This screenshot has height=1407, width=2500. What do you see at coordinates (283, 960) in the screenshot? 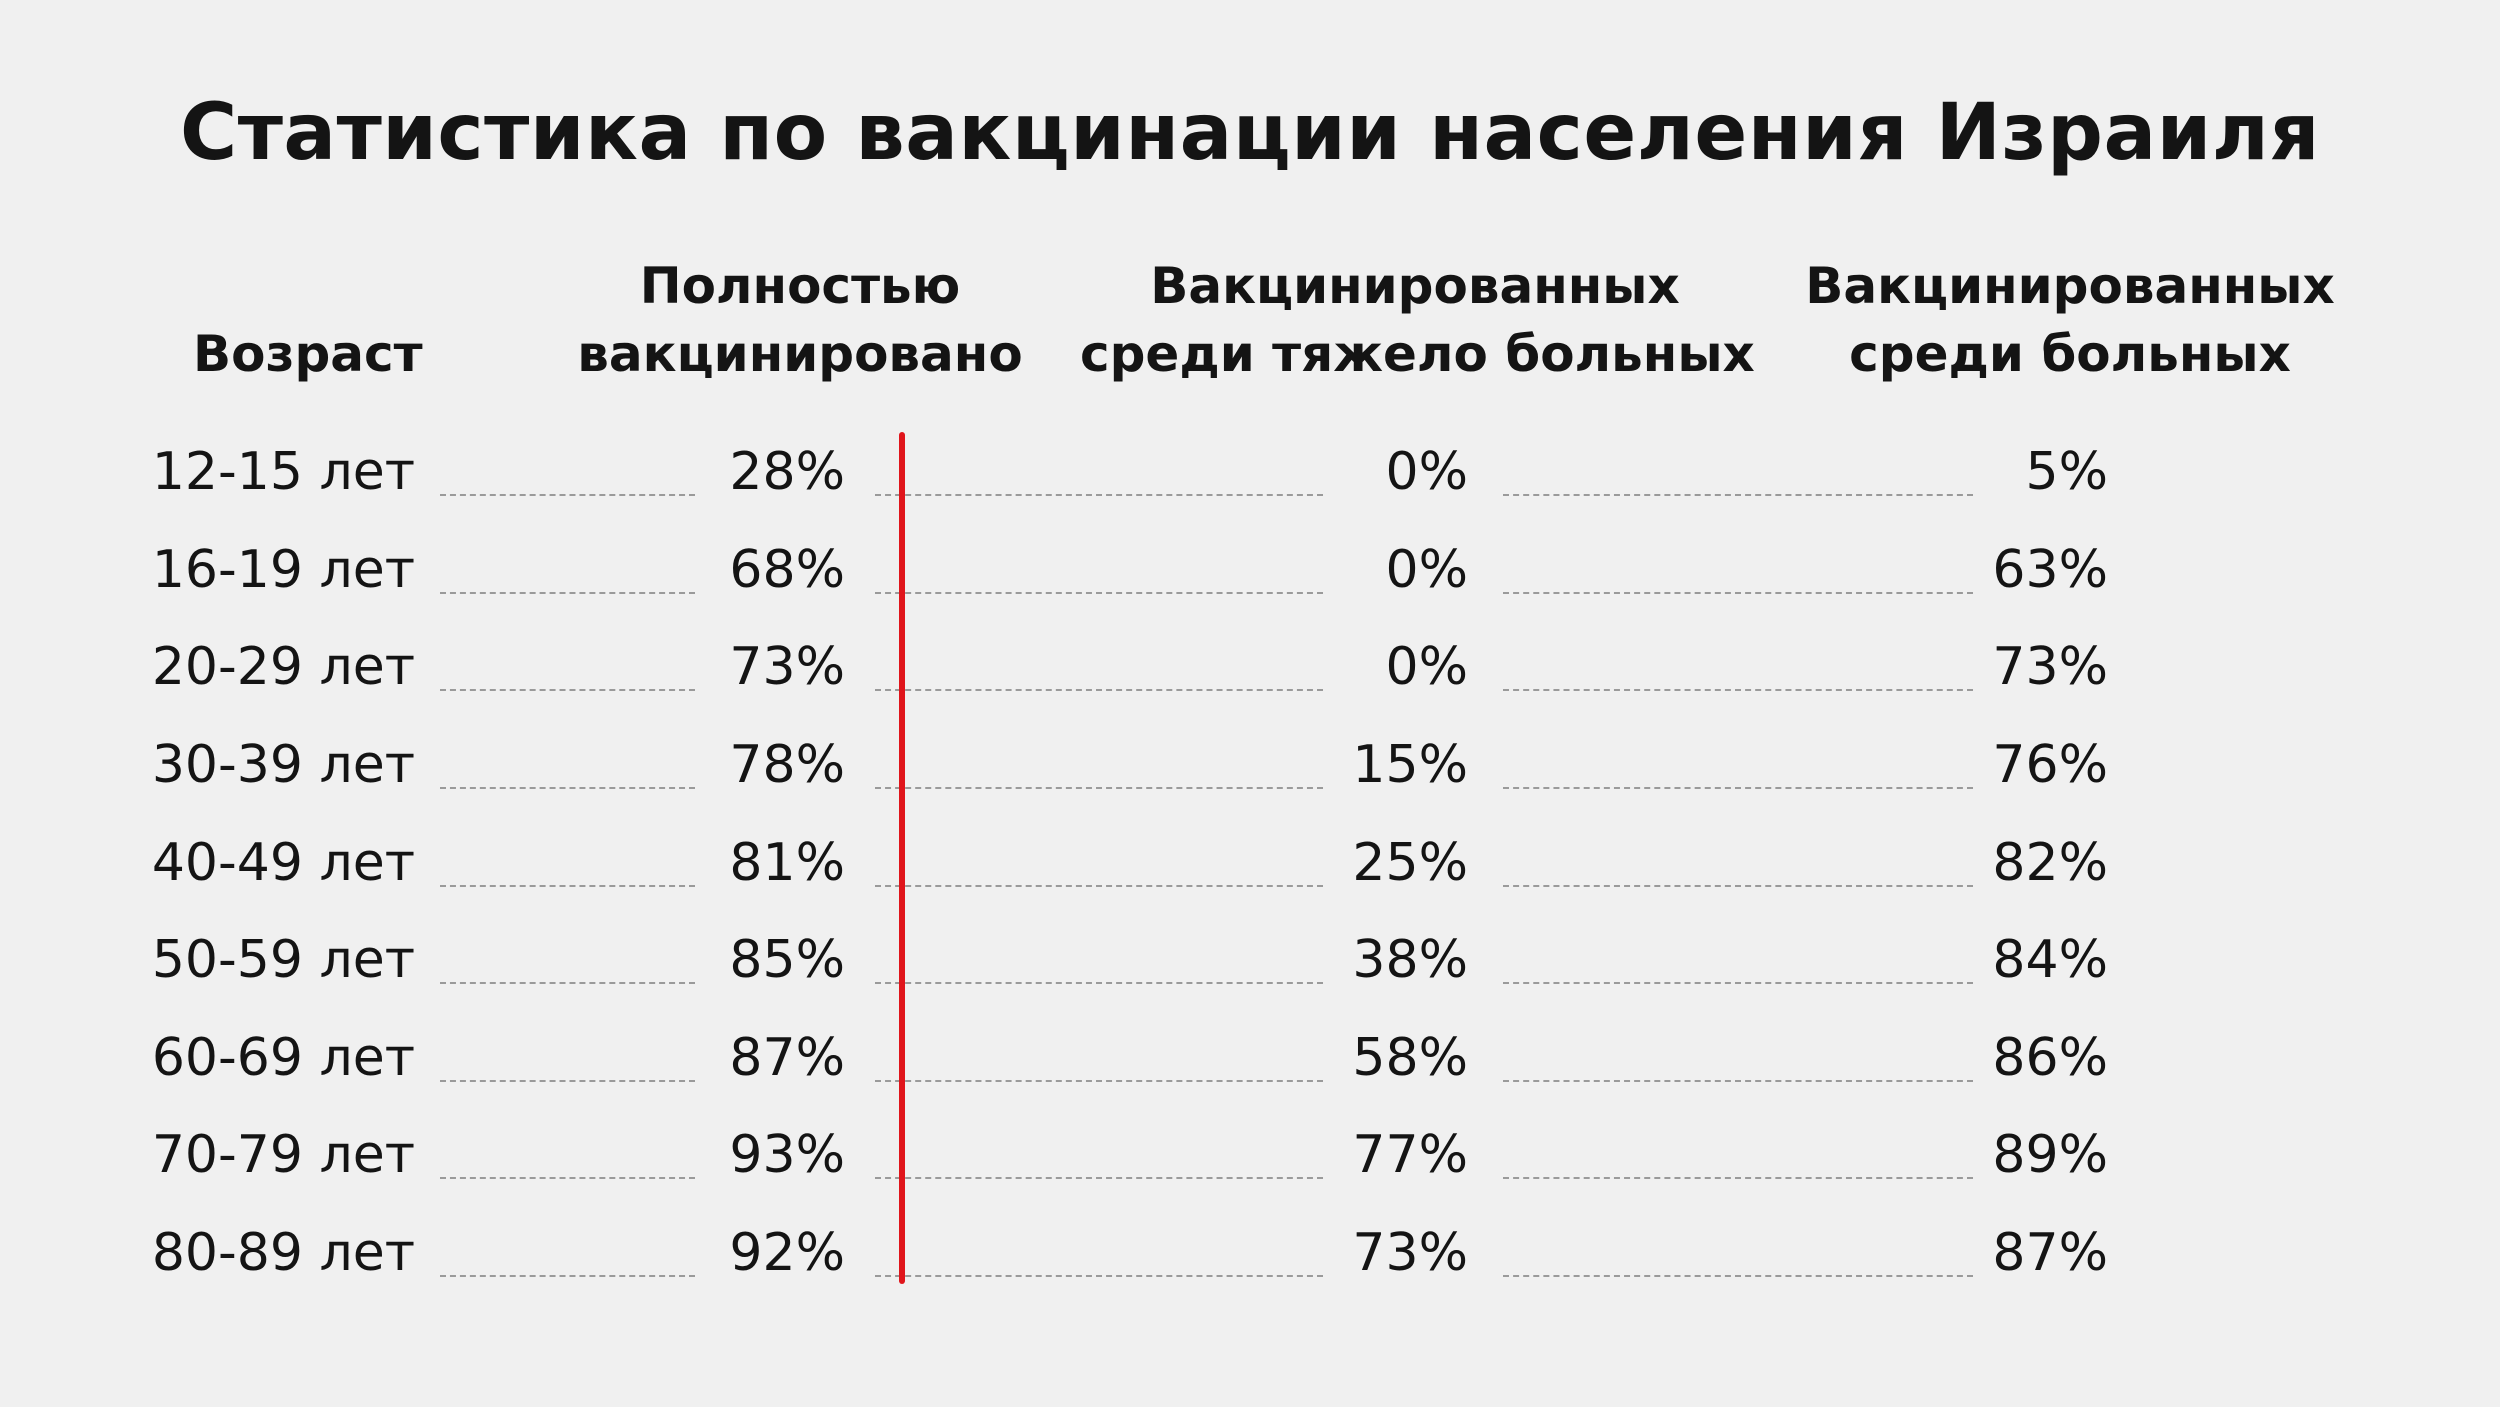
I see `age-cell: 50-59 лет` at bounding box center [283, 960].